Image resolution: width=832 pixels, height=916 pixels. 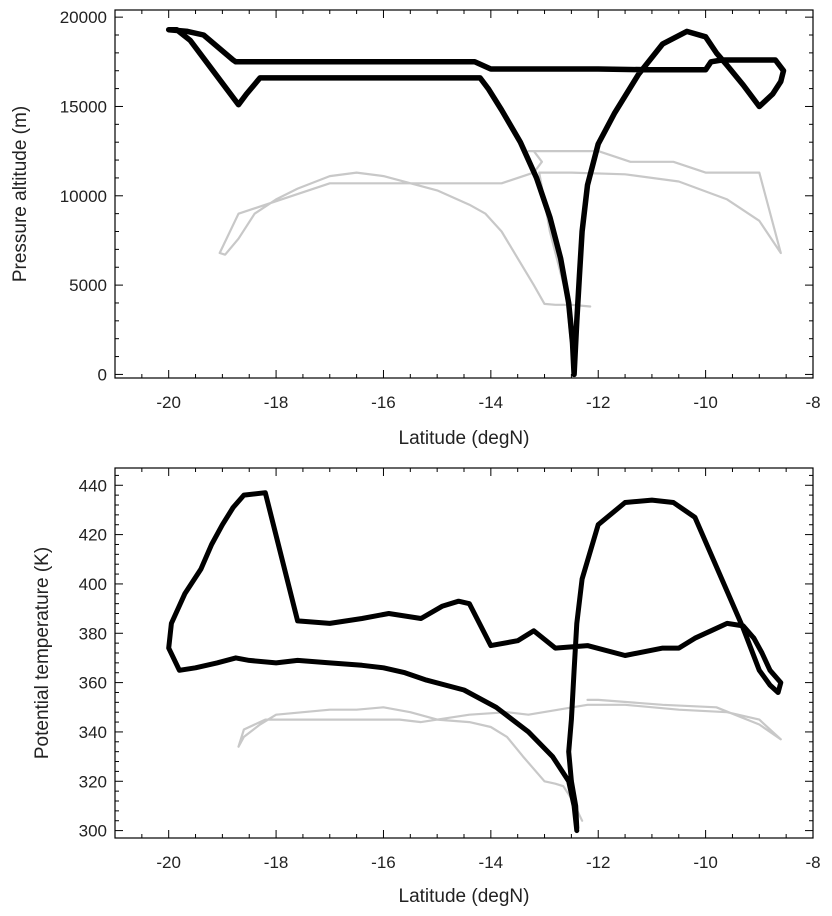 What do you see at coordinates (93, 831) in the screenshot?
I see `y-tick-label: 300` at bounding box center [93, 831].